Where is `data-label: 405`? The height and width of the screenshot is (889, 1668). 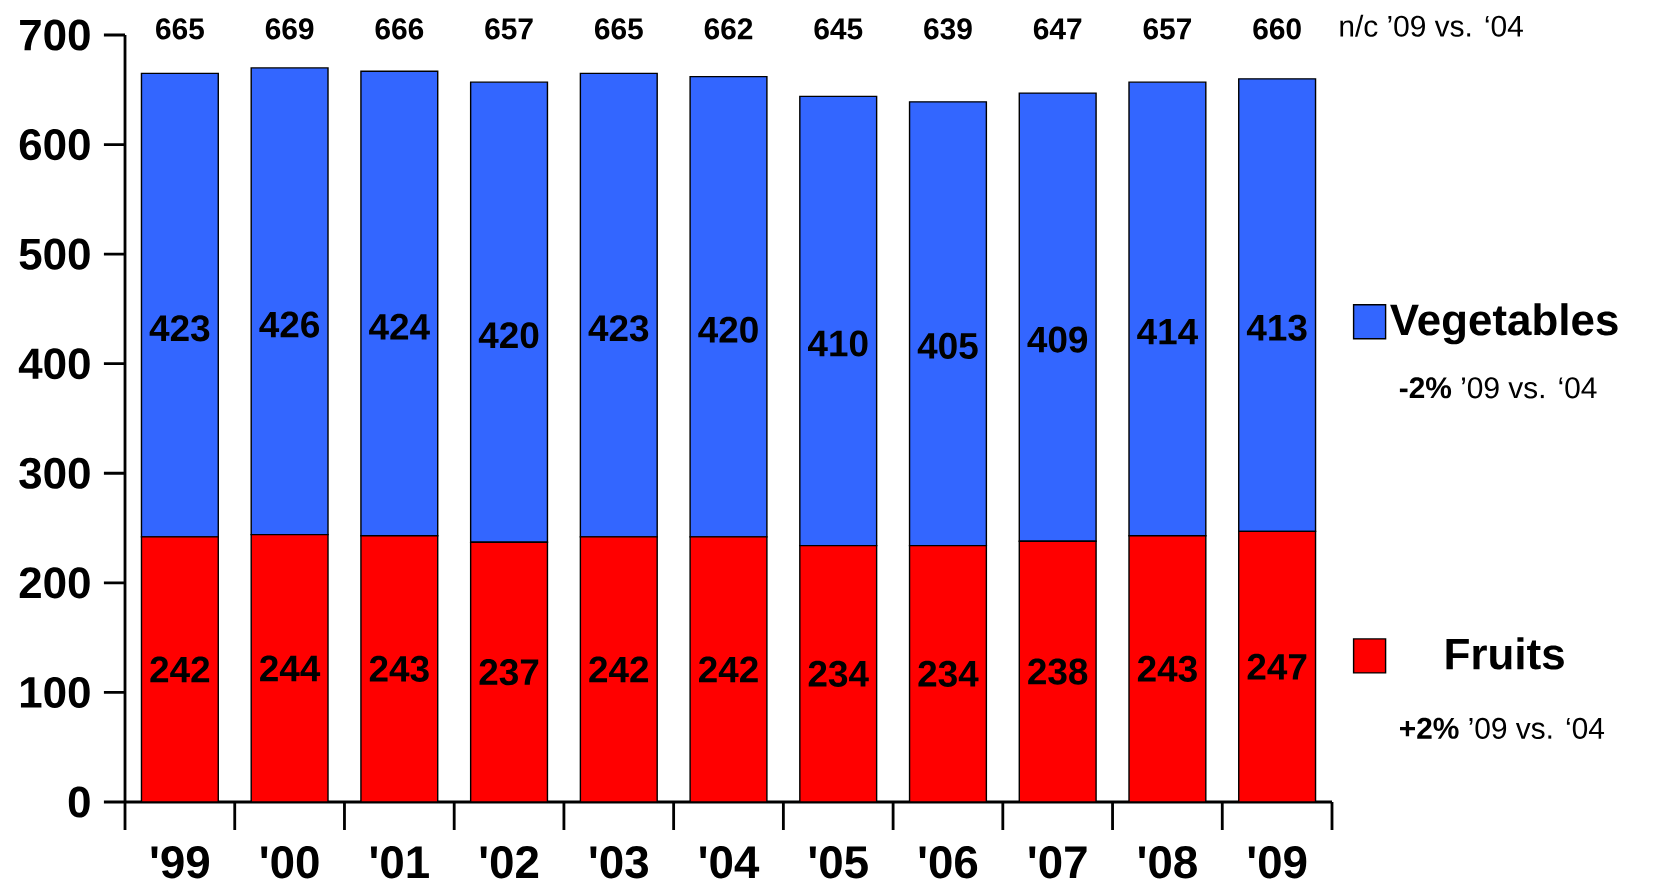 data-label: 405 is located at coordinates (947, 345).